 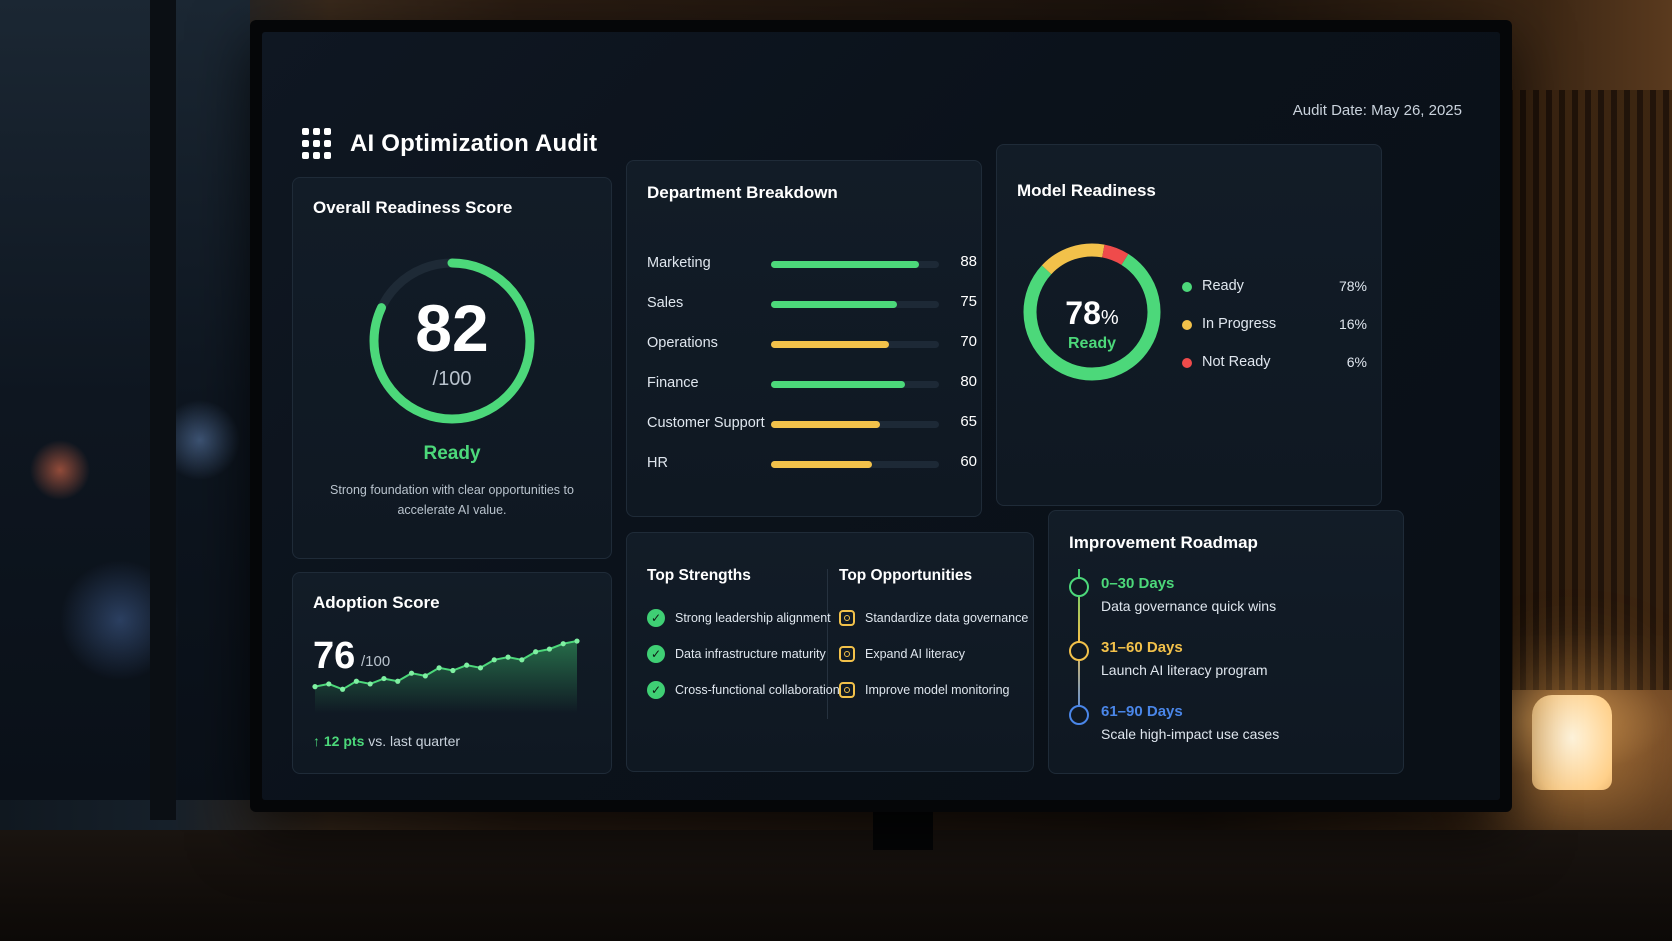 What do you see at coordinates (1572, 742) in the screenshot?
I see `table-lamp` at bounding box center [1572, 742].